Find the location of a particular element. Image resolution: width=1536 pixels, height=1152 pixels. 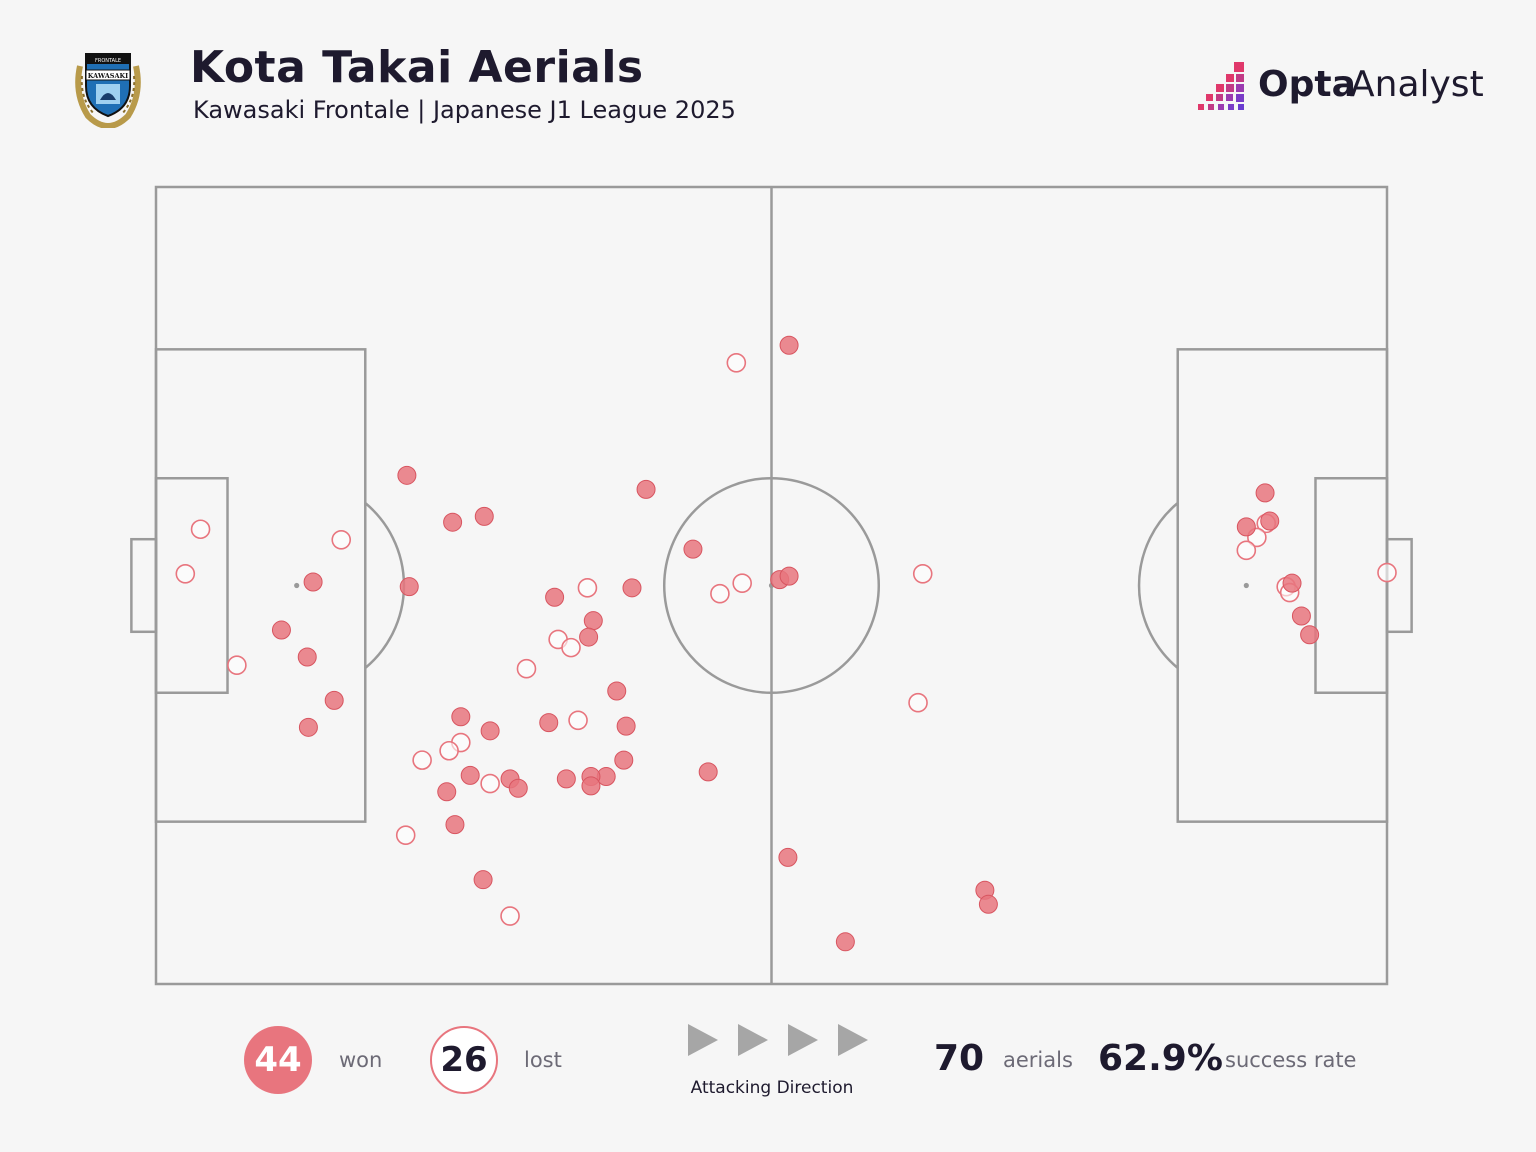

page-title: Kota Takai Aerials is located at coordinates (417, 67).